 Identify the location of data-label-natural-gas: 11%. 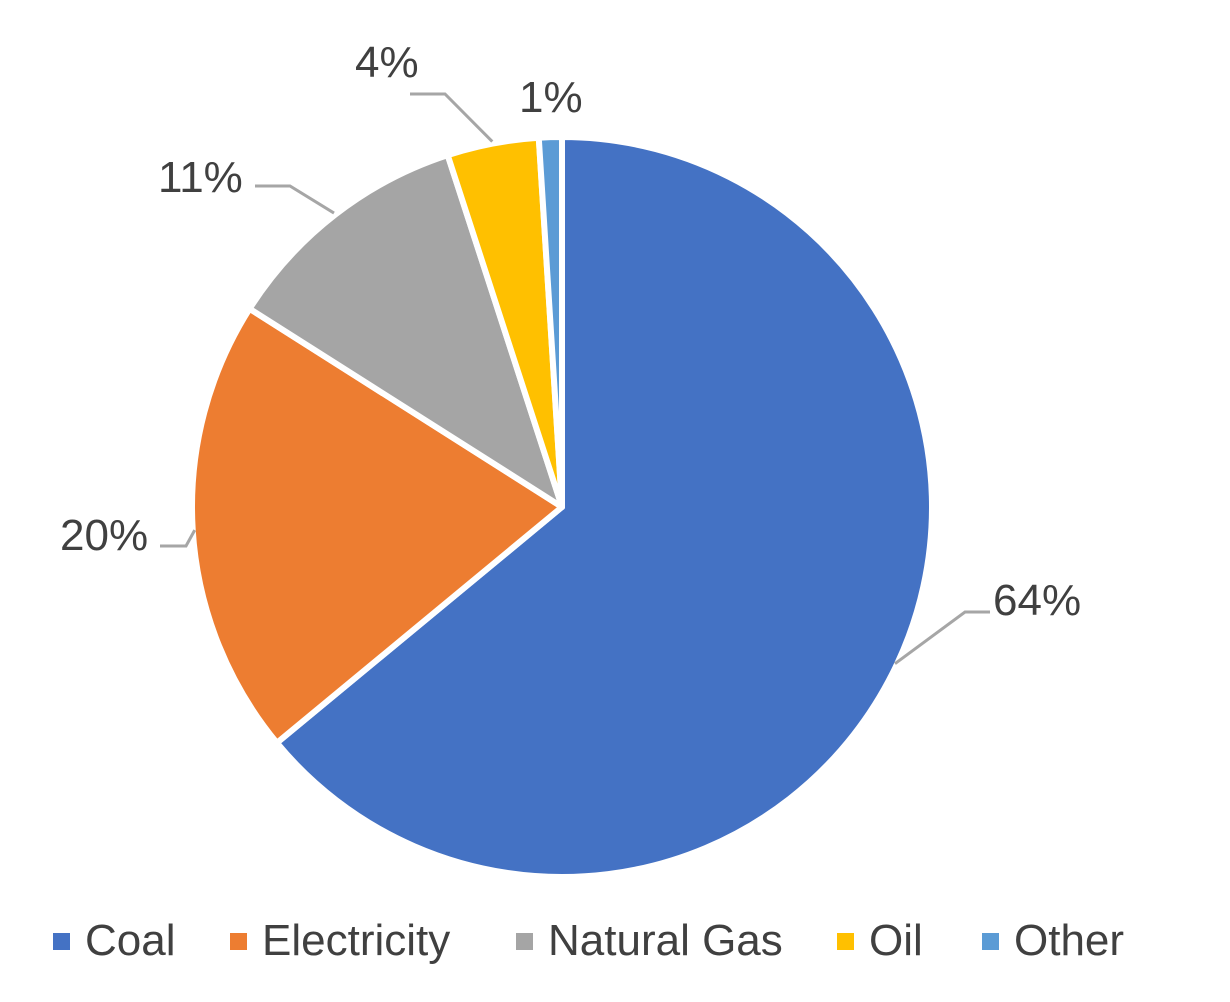
(200, 177).